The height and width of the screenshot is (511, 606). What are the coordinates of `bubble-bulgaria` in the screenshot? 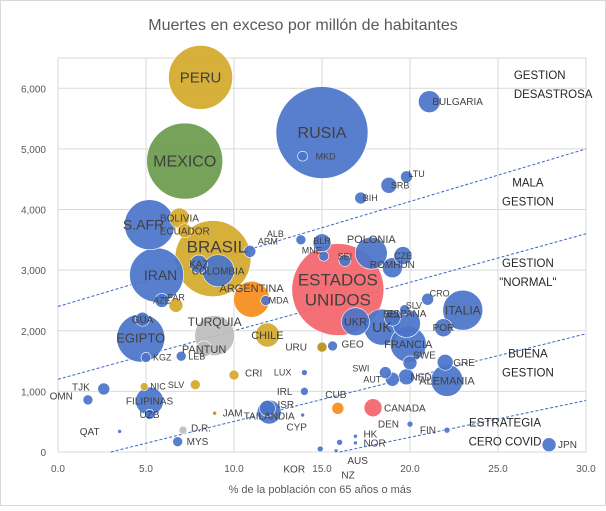 It's located at (429, 101).